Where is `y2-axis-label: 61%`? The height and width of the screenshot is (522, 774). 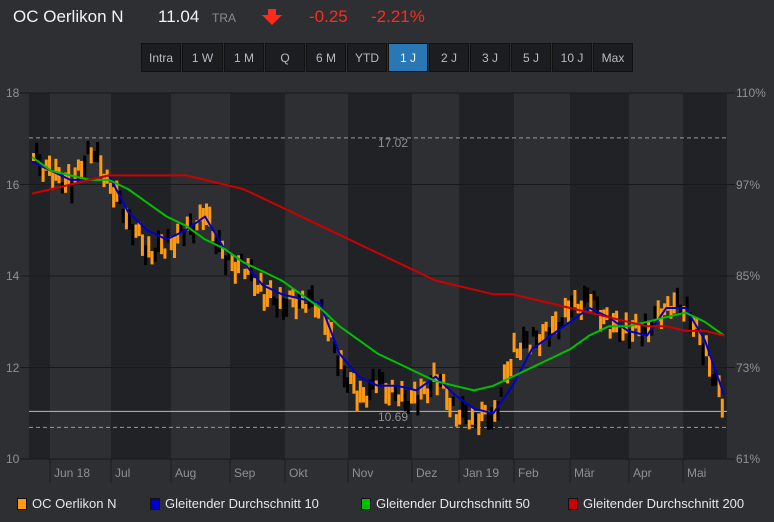
y2-axis-label: 61% is located at coordinates (748, 459).